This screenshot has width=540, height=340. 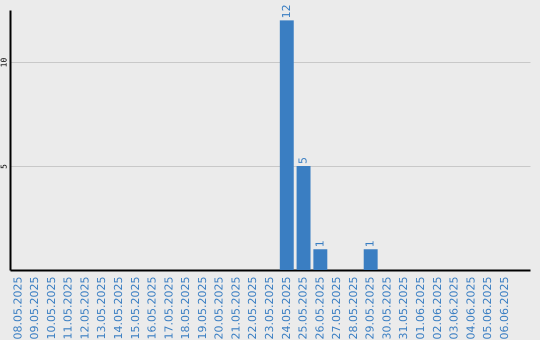 What do you see at coordinates (286, 308) in the screenshot?
I see `x-tick-label: 24.05.2025` at bounding box center [286, 308].